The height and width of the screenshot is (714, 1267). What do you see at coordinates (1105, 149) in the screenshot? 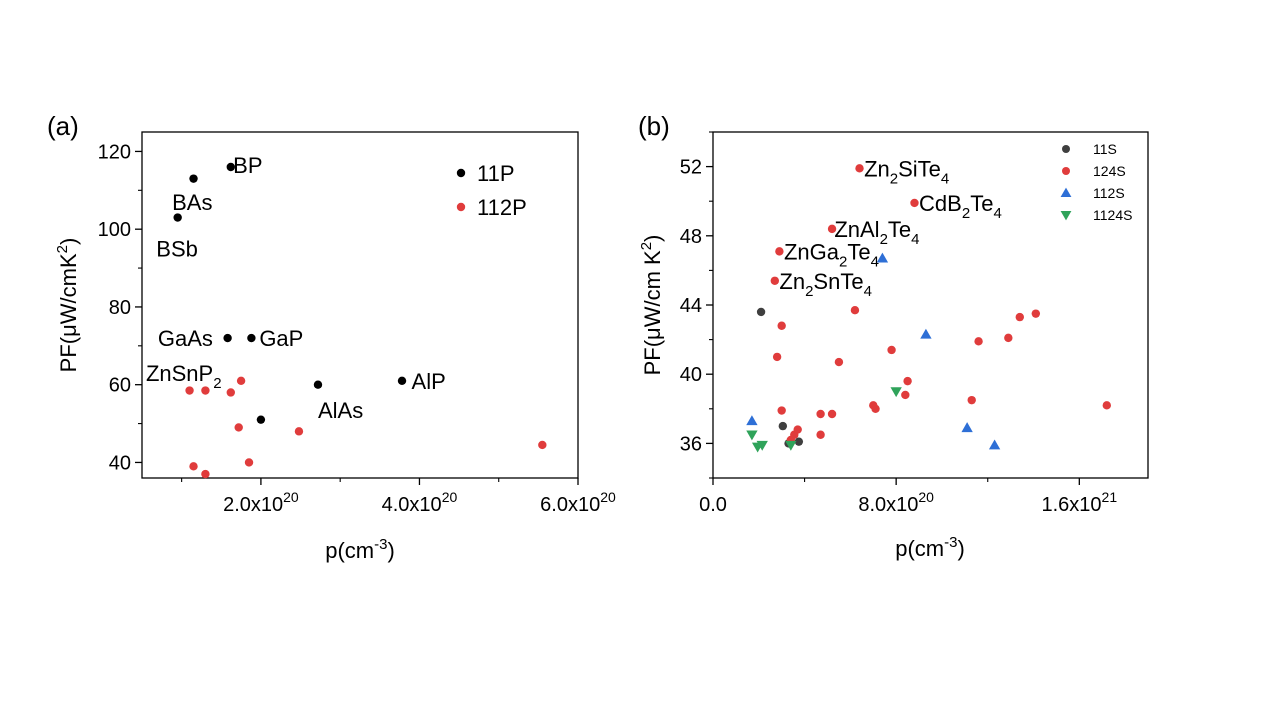
I see `legend-entry: 11S` at bounding box center [1105, 149].